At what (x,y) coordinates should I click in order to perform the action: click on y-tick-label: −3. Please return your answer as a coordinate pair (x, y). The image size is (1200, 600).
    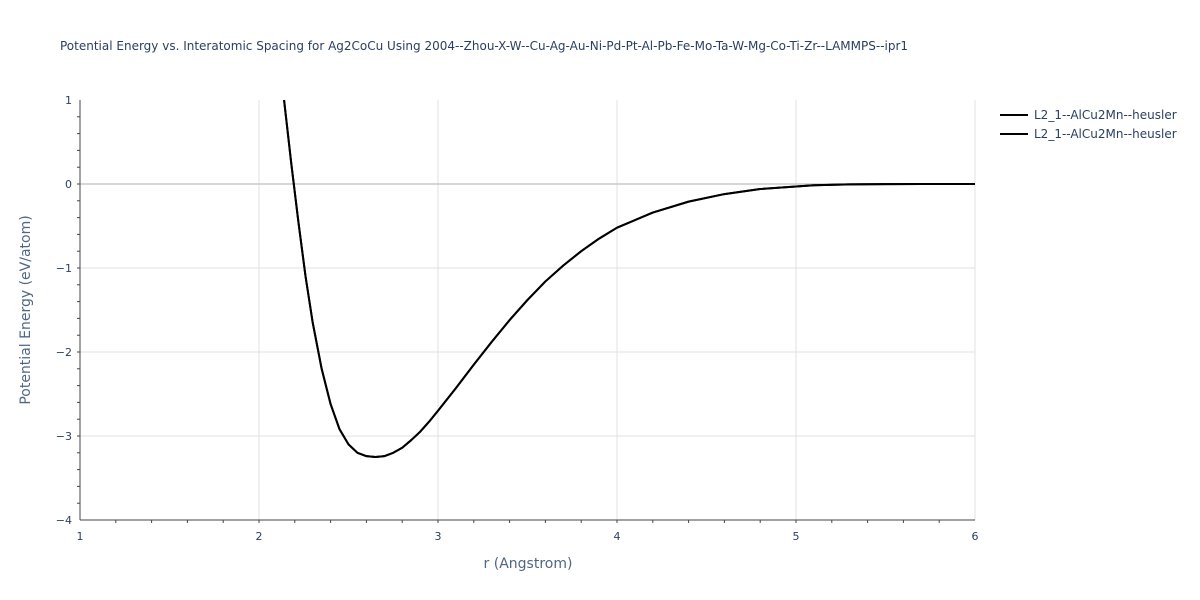
    Looking at the image, I should click on (64, 436).